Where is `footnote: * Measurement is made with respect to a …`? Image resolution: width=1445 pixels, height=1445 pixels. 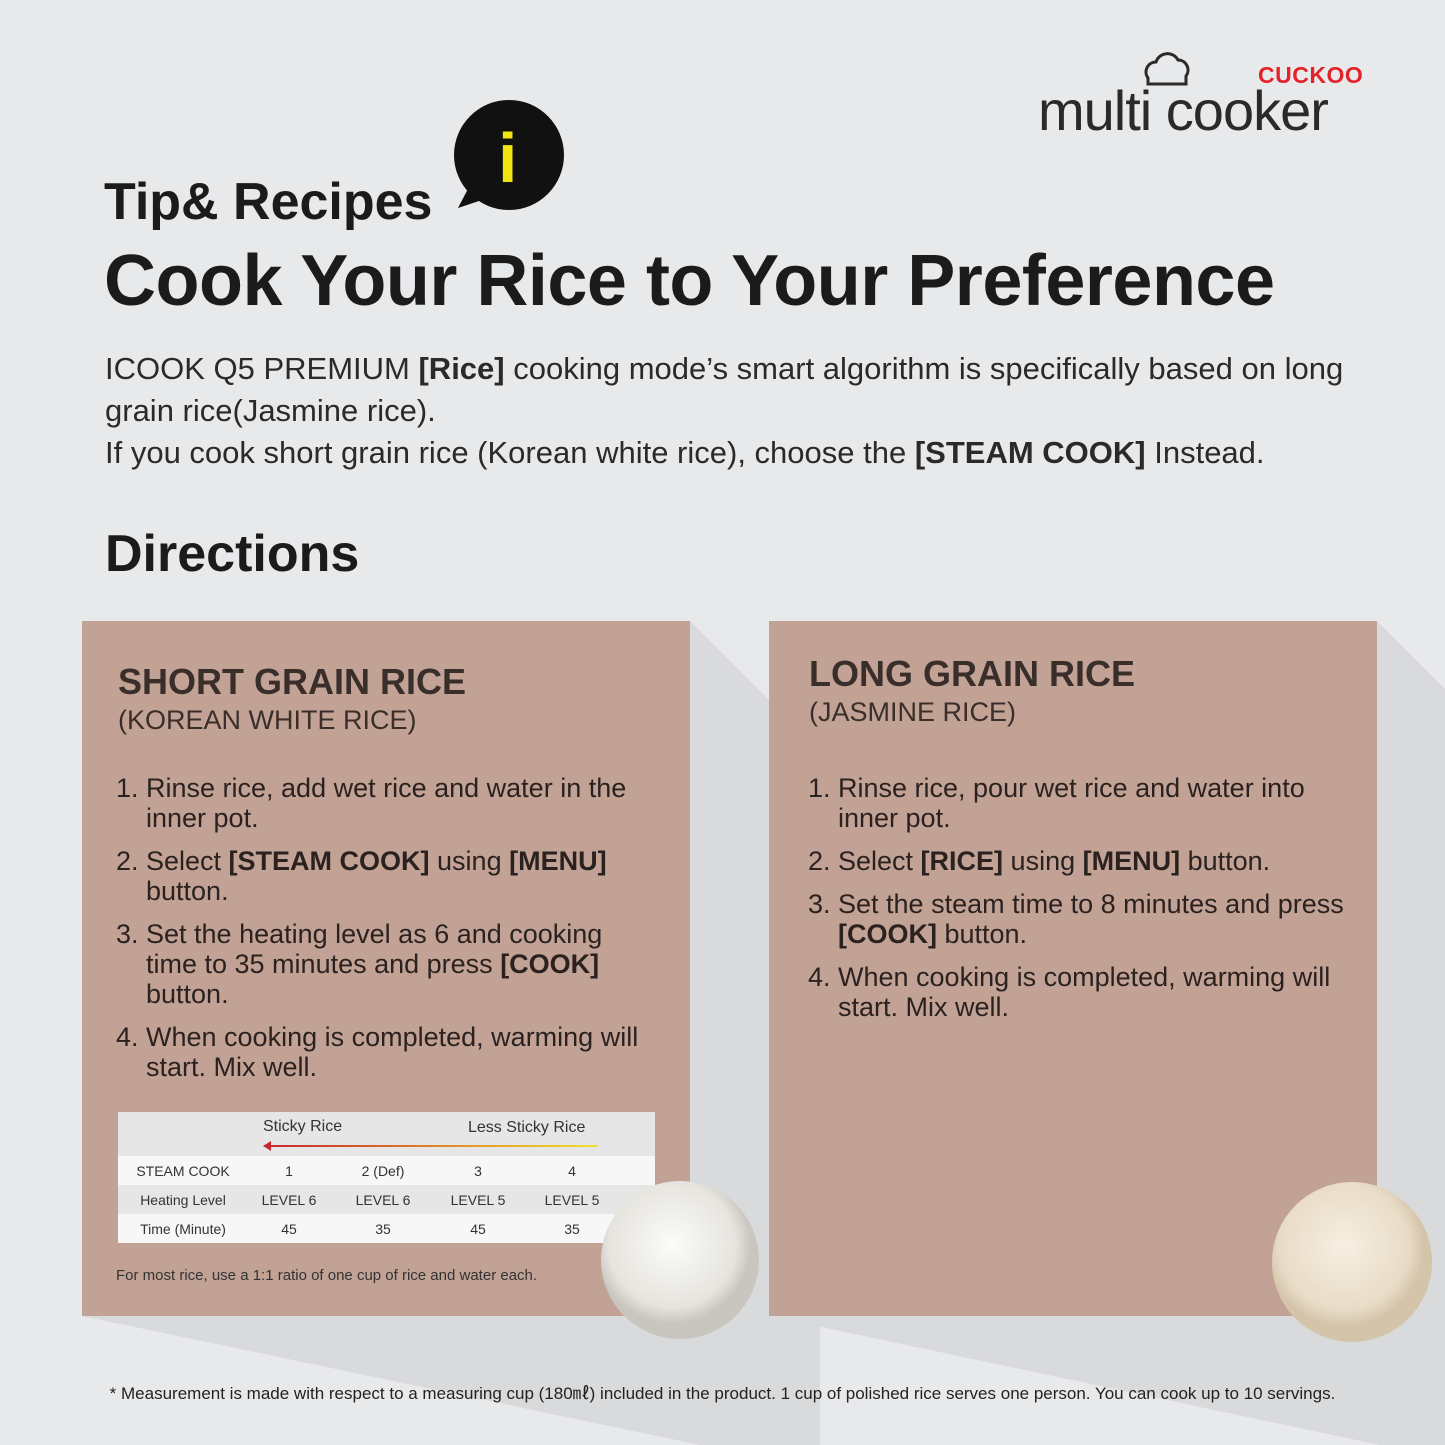
footnote: * Measurement is made with respect to a … is located at coordinates (722, 1393).